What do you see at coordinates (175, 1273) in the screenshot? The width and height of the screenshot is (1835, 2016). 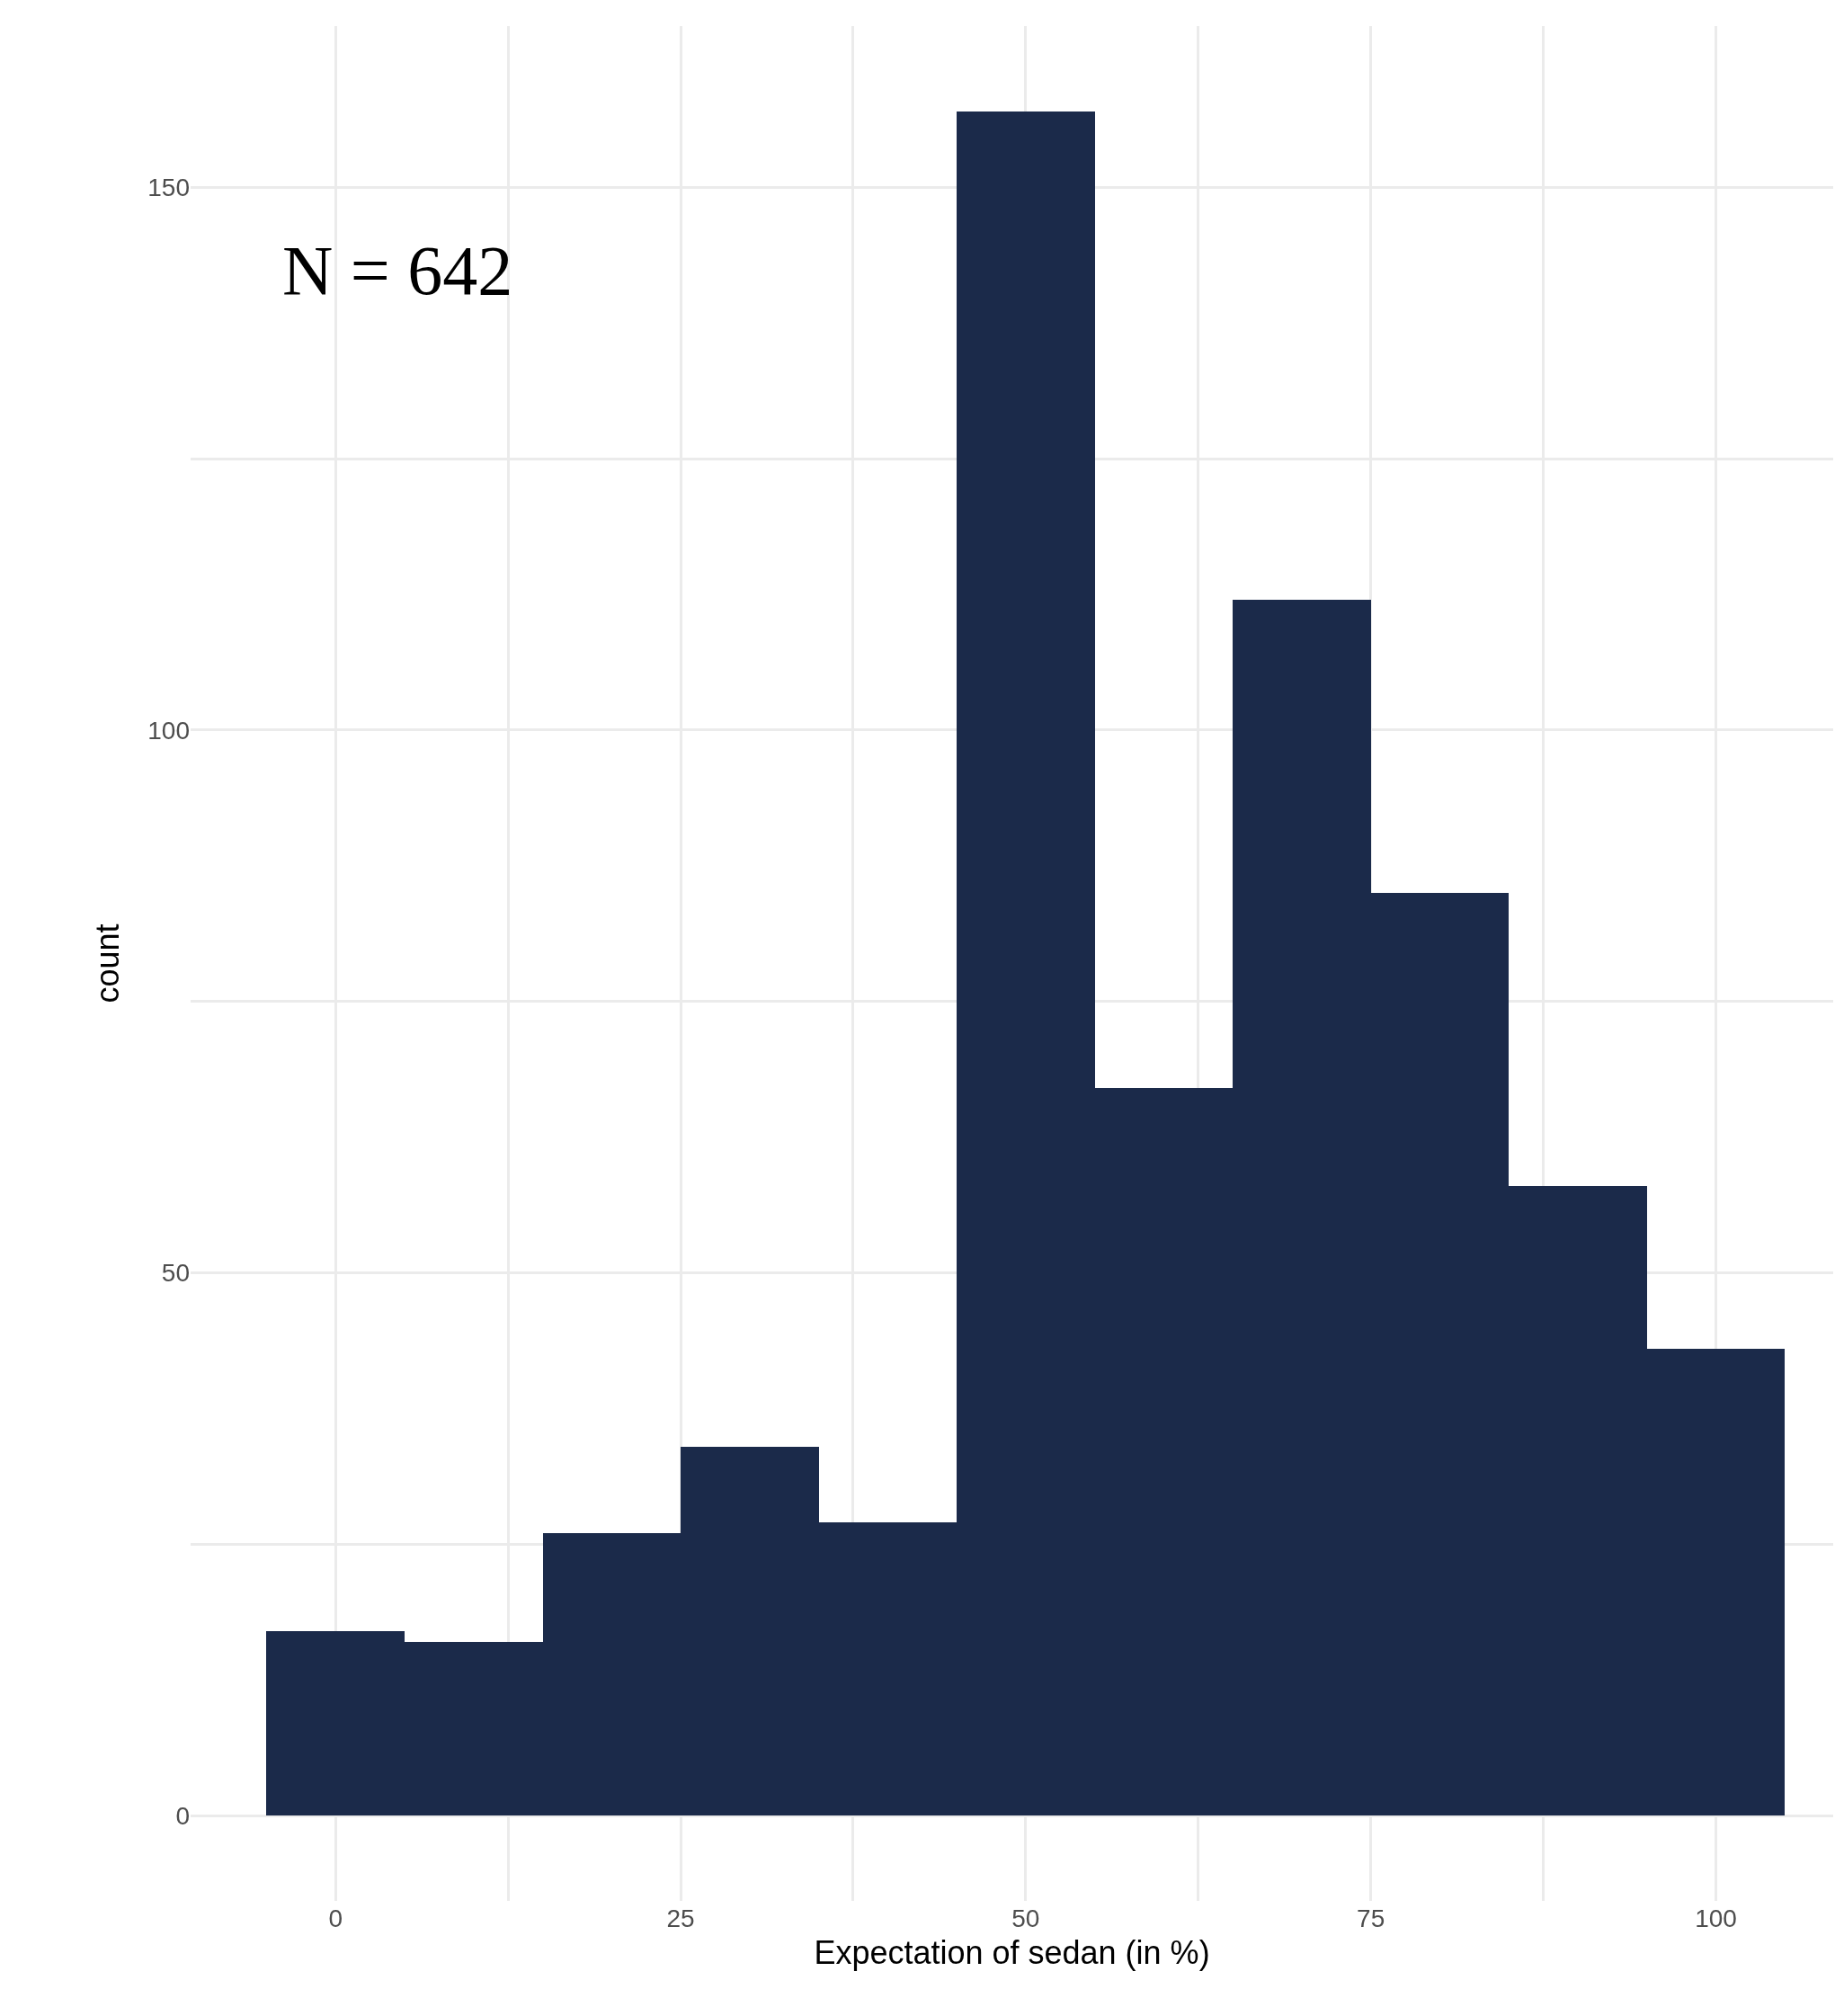 I see `y-tick-label: 50` at bounding box center [175, 1273].